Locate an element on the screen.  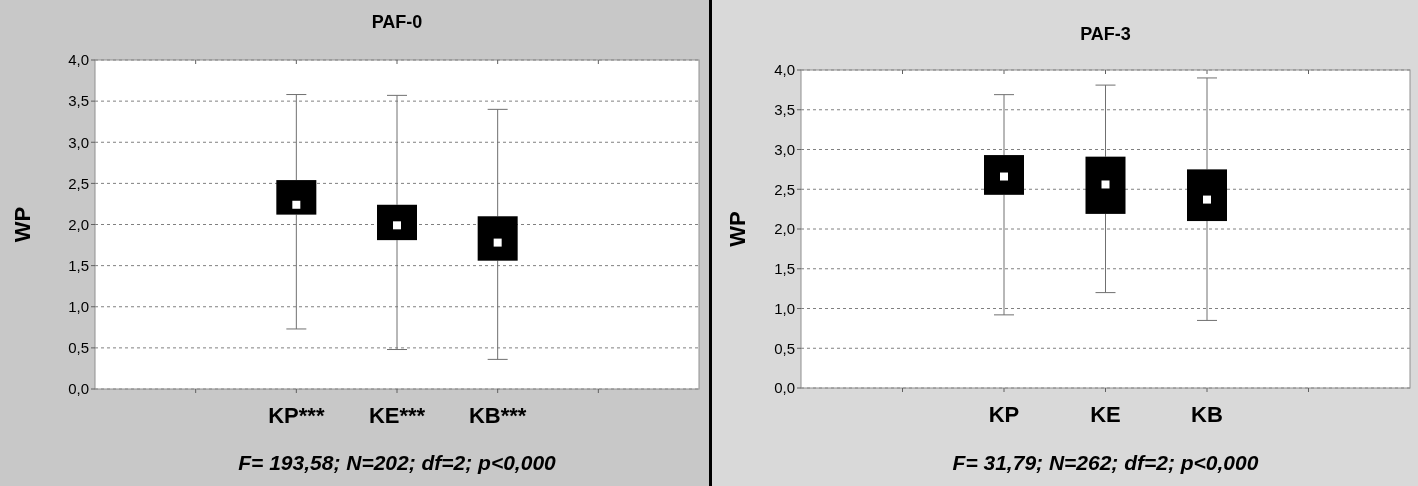
x-tick-label: KP*** is located at coordinates (296, 415).